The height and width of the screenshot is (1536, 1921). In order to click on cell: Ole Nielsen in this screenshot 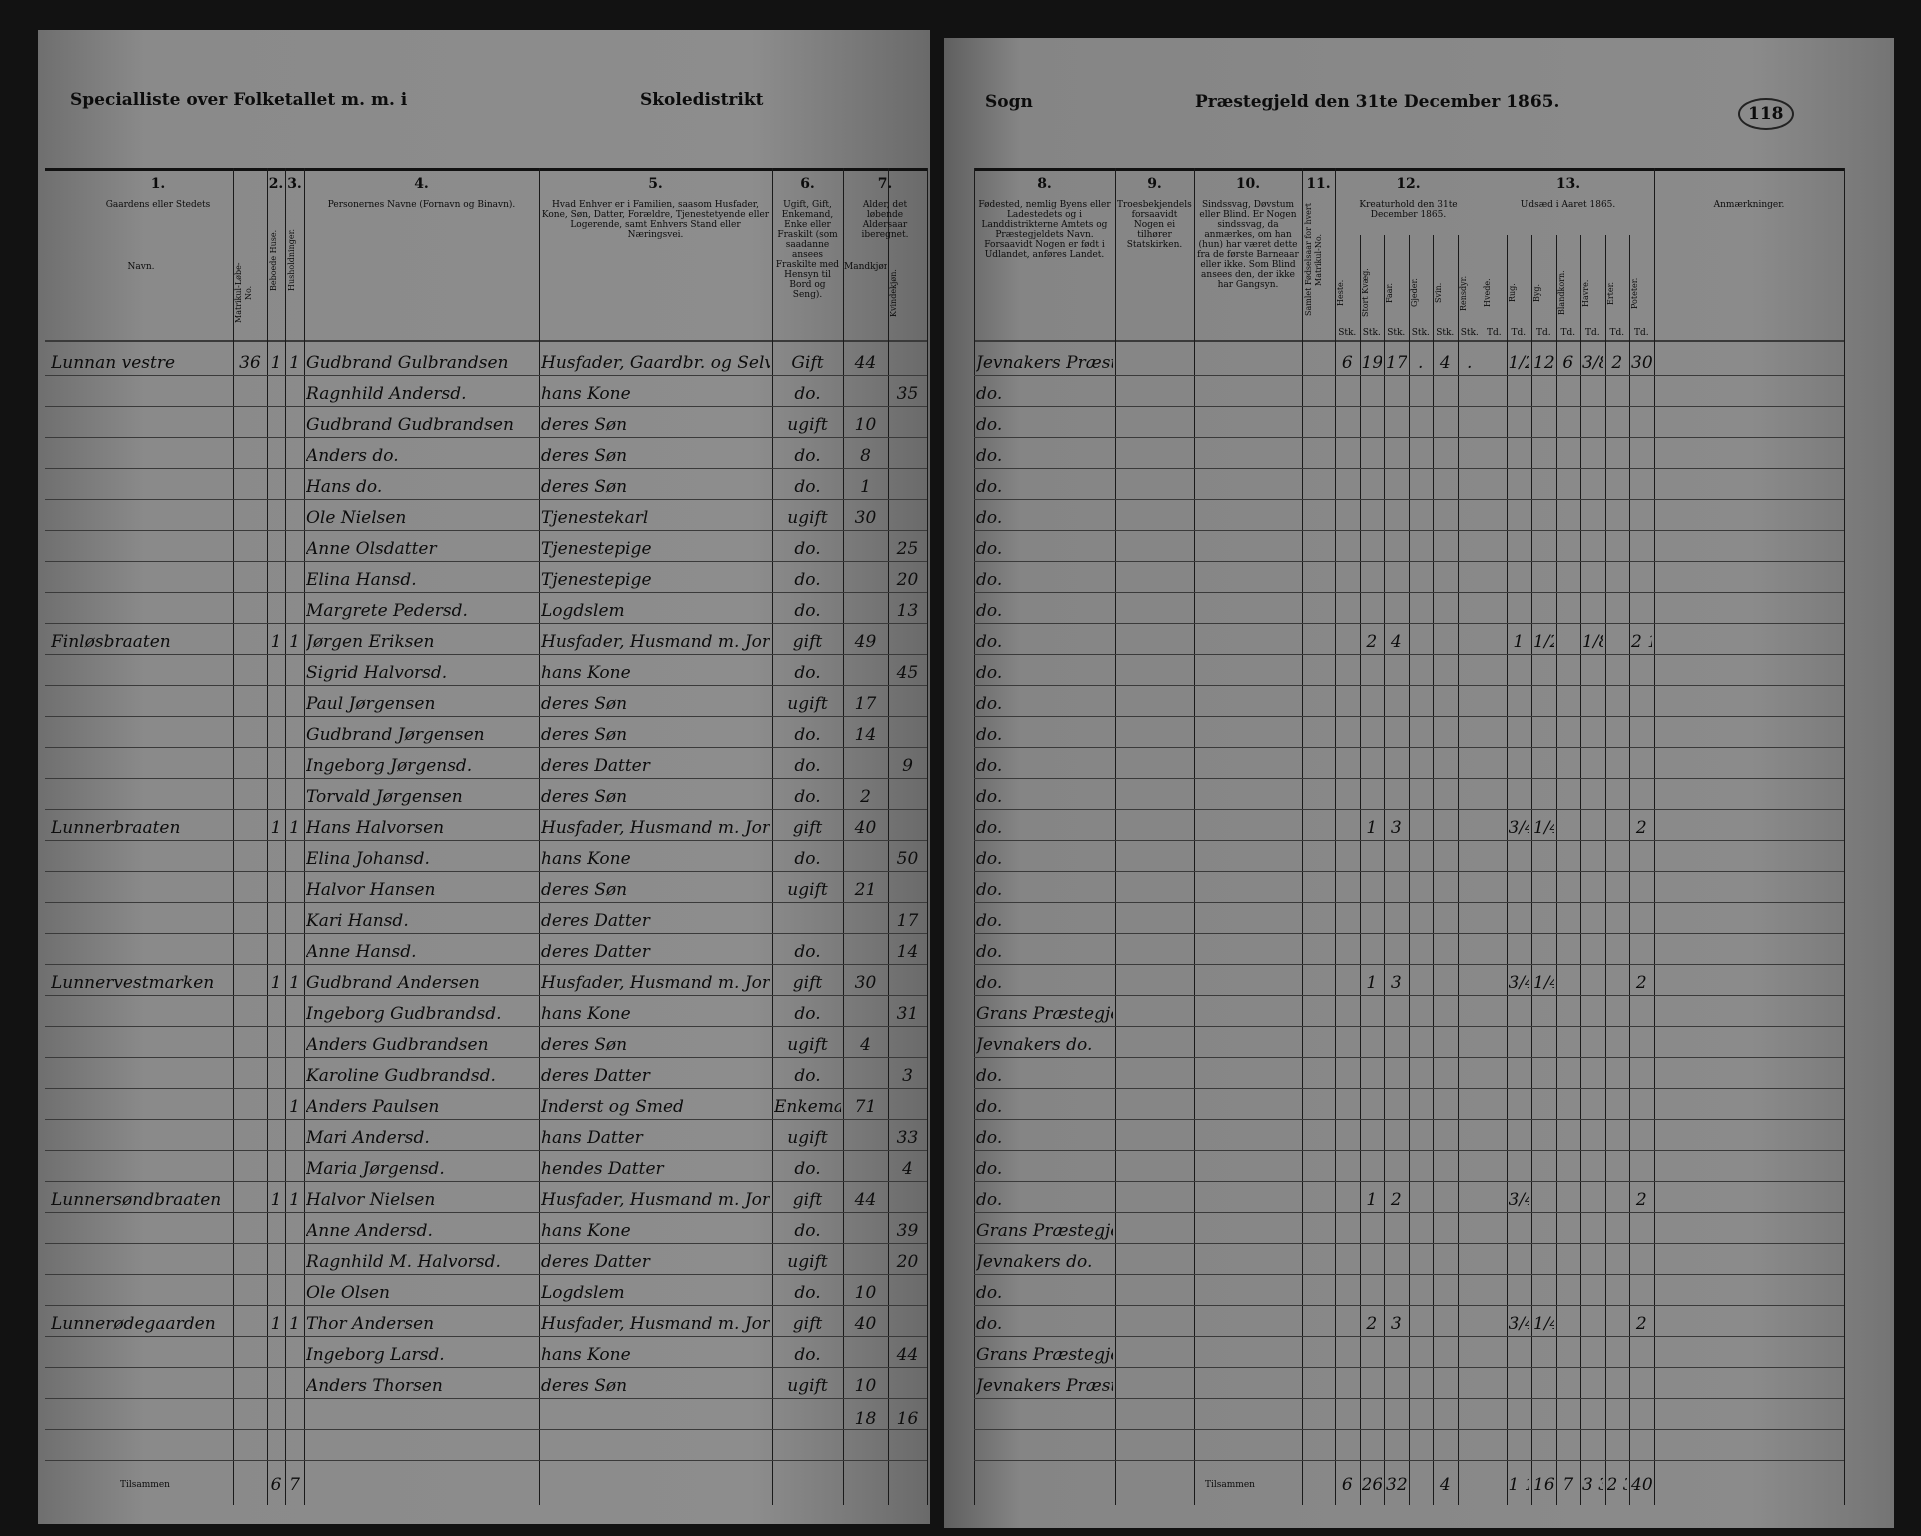, I will do `click(356, 518)`.